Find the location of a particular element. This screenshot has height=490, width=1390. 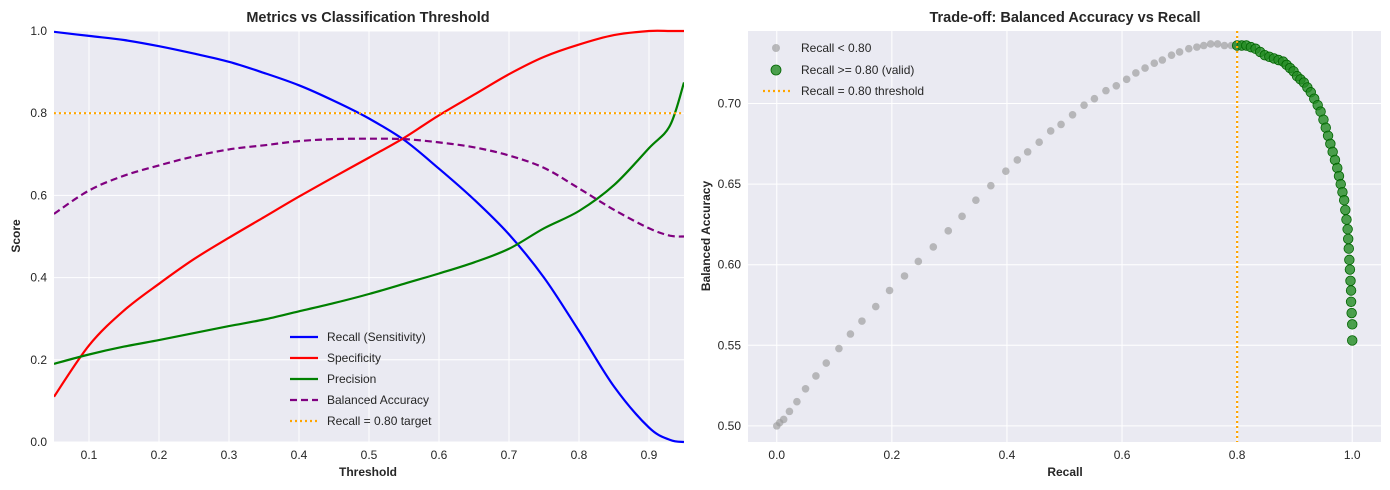

left-y-tick-label: 0.2 is located at coordinates (38, 360).